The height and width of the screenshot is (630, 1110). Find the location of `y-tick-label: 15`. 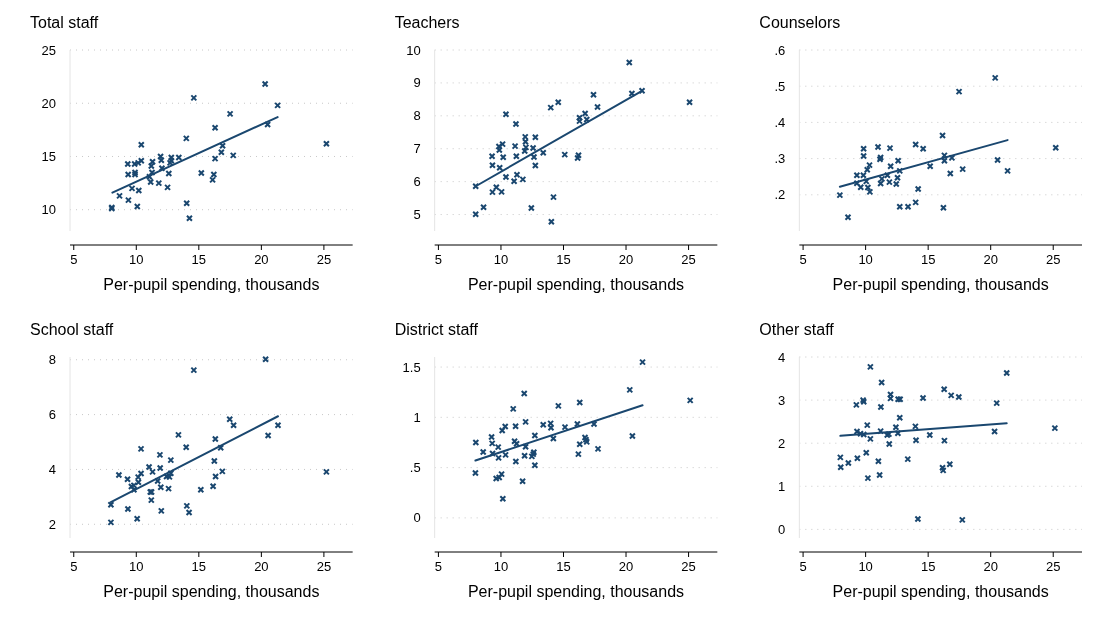

y-tick-label: 15 is located at coordinates (48, 157).